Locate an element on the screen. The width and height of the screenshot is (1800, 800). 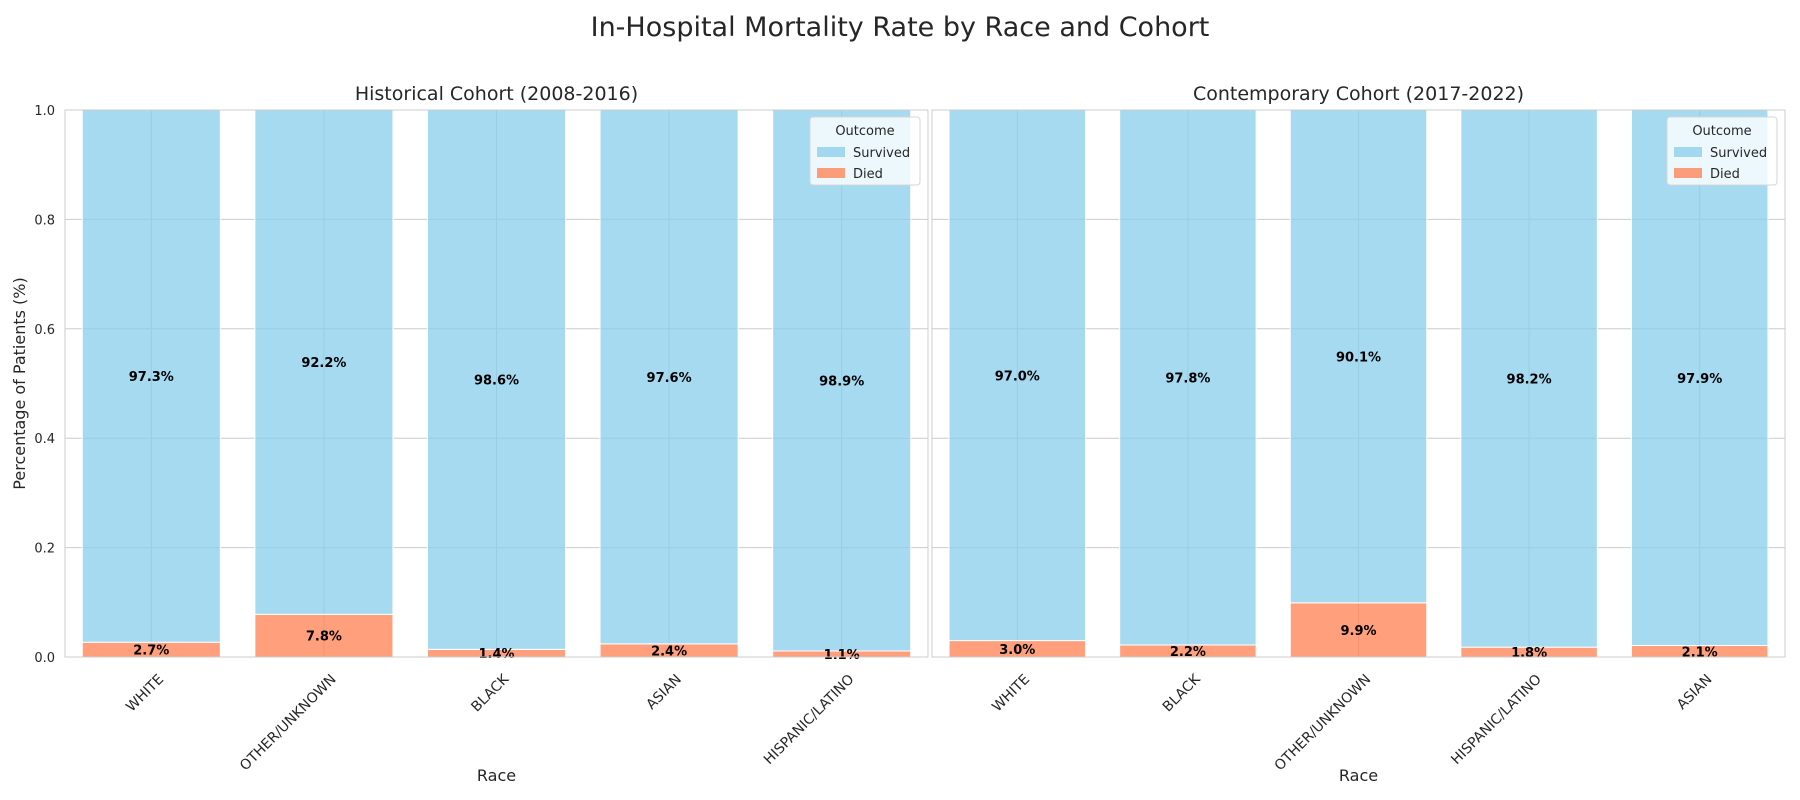
data-label-survived: 97.6% is located at coordinates (669, 378).